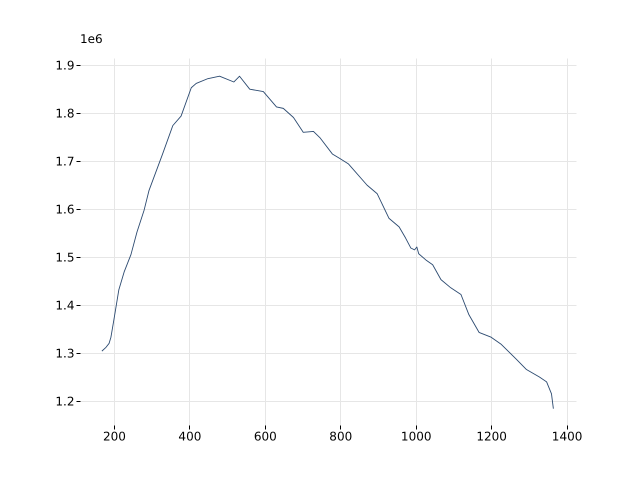 The height and width of the screenshot is (480, 640). I want to click on x-tick-label: 400, so click(190, 437).